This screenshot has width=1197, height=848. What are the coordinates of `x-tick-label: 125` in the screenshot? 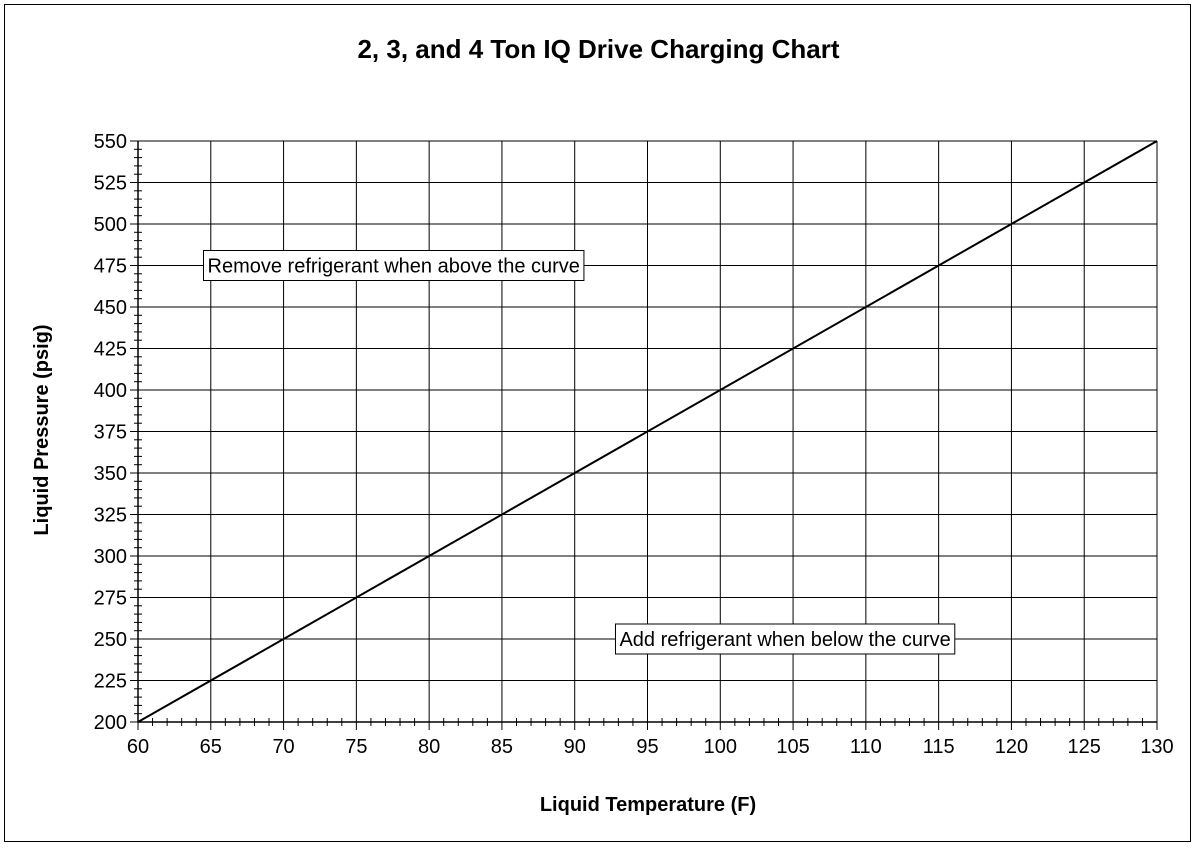 It's located at (1084, 747).